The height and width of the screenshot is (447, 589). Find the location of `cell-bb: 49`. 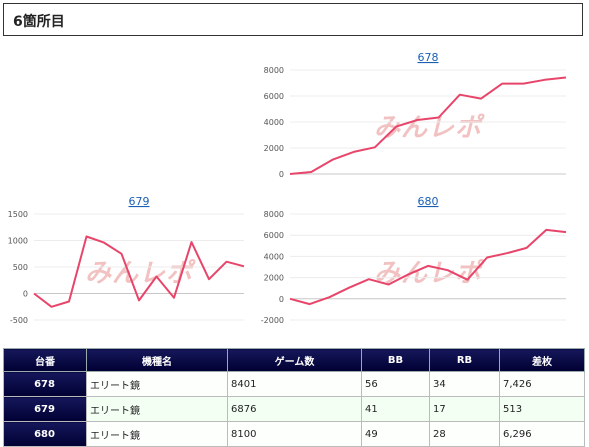

cell-bb: 49 is located at coordinates (395, 434).